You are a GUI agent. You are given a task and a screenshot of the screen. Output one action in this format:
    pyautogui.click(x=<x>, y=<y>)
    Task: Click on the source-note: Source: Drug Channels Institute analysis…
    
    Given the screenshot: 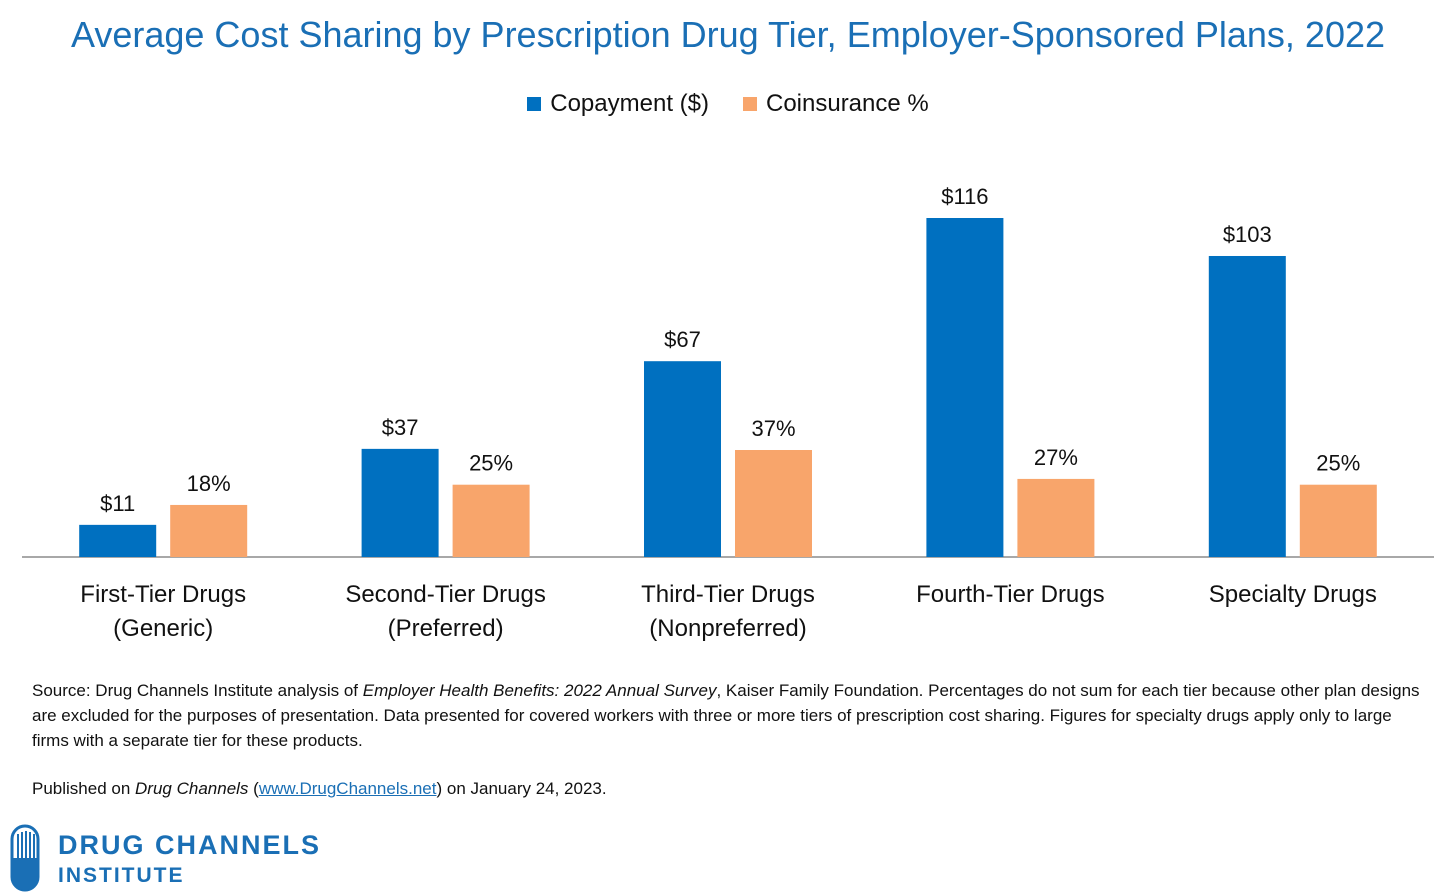 What is the action you would take?
    pyautogui.click(x=732, y=715)
    